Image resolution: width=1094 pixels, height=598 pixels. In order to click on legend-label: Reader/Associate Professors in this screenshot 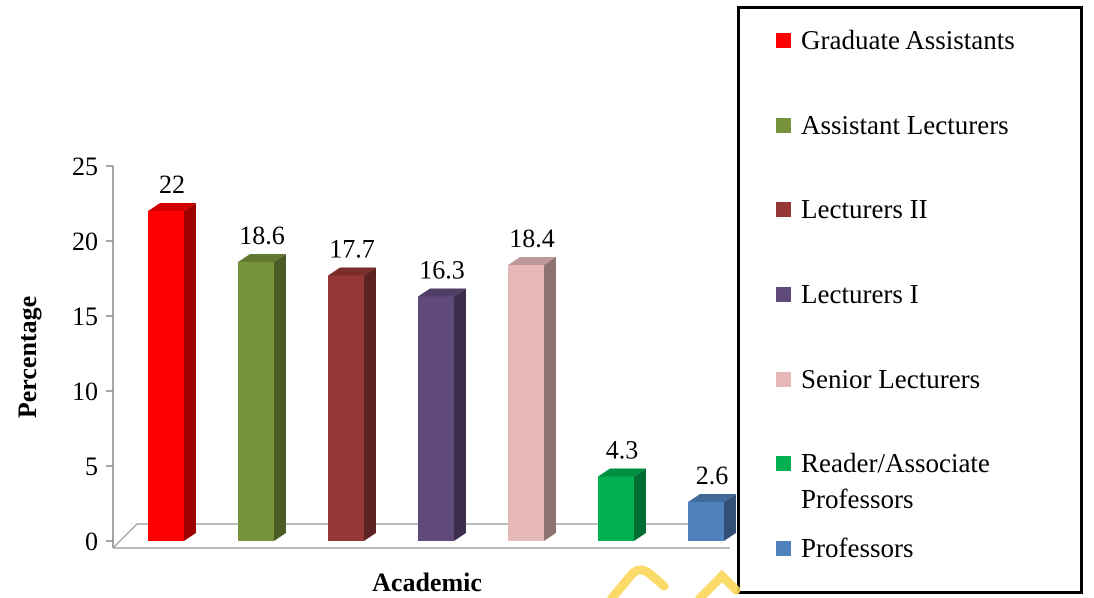, I will do `click(895, 481)`.